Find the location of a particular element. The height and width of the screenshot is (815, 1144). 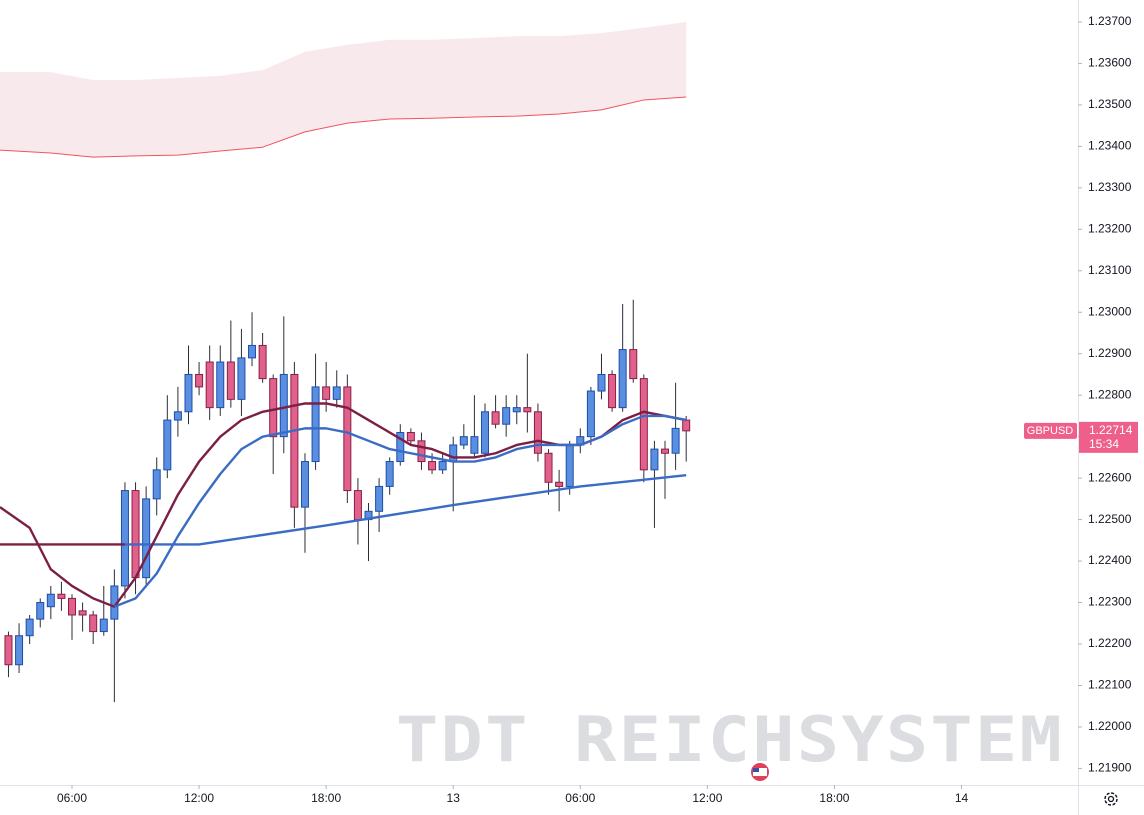

settings-button is located at coordinates (1111, 799).